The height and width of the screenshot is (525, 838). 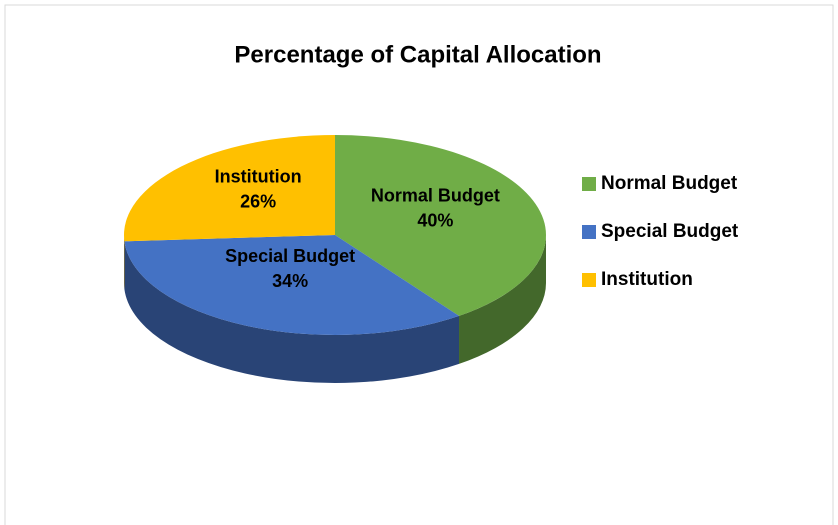 I want to click on data-label-value: 40%, so click(x=435, y=220).